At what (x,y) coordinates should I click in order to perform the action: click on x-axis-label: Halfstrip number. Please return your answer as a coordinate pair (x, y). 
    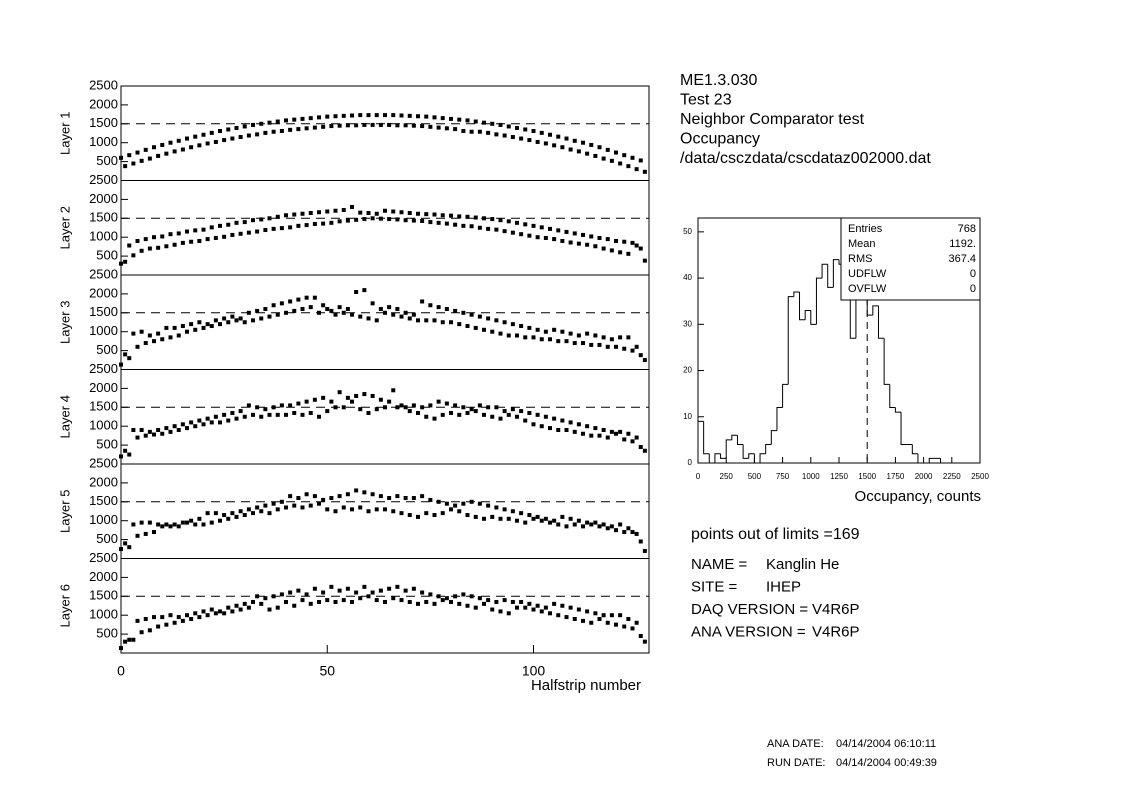
    Looking at the image, I should click on (586, 685).